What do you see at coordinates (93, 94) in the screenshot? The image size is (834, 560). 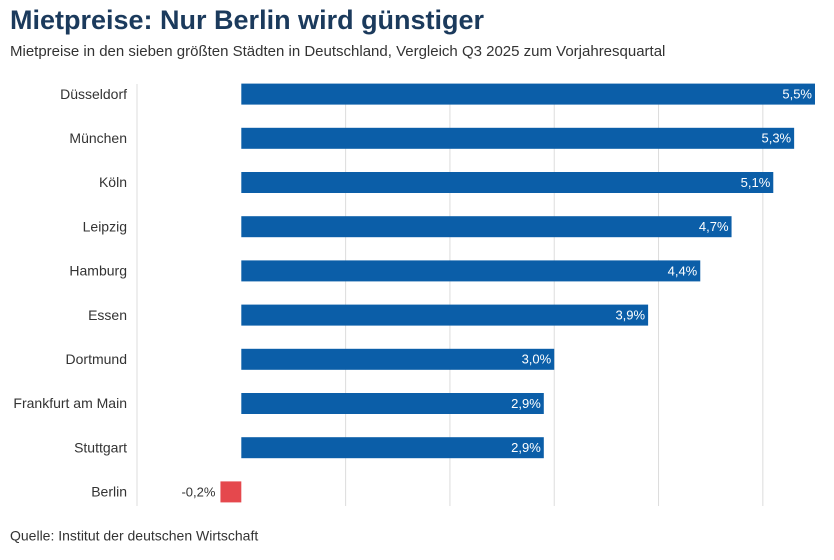 I see `y-tick-label: Düsseldorf` at bounding box center [93, 94].